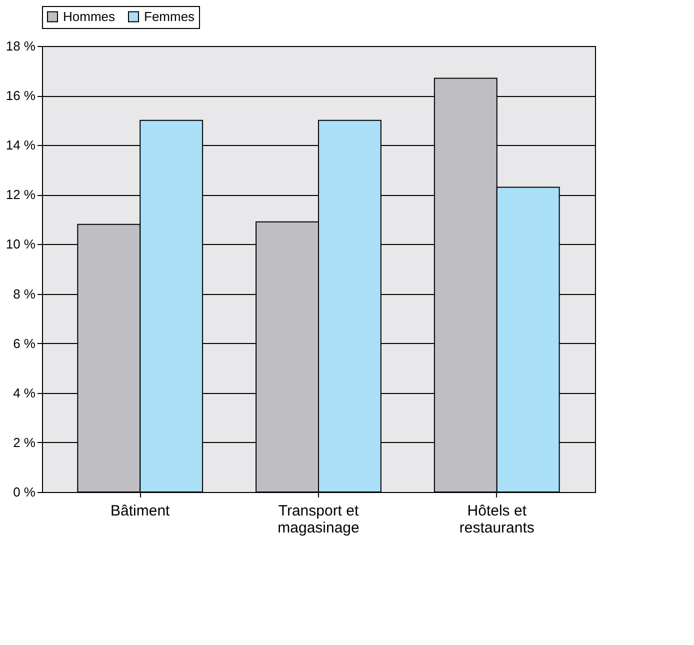  What do you see at coordinates (21, 194) in the screenshot?
I see `y-tick-label: 12 %` at bounding box center [21, 194].